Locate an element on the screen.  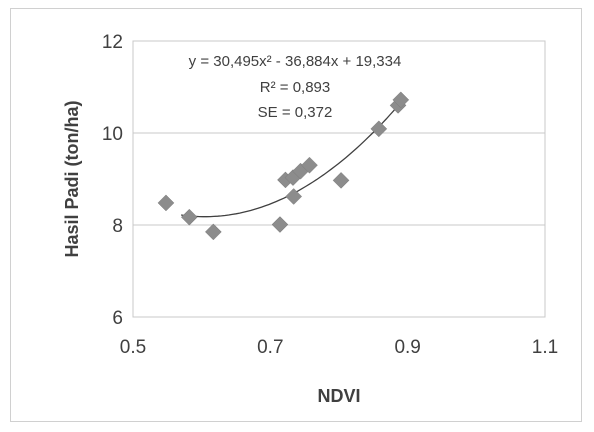
r-squared-label: R² = 0,893 is located at coordinates (295, 87).